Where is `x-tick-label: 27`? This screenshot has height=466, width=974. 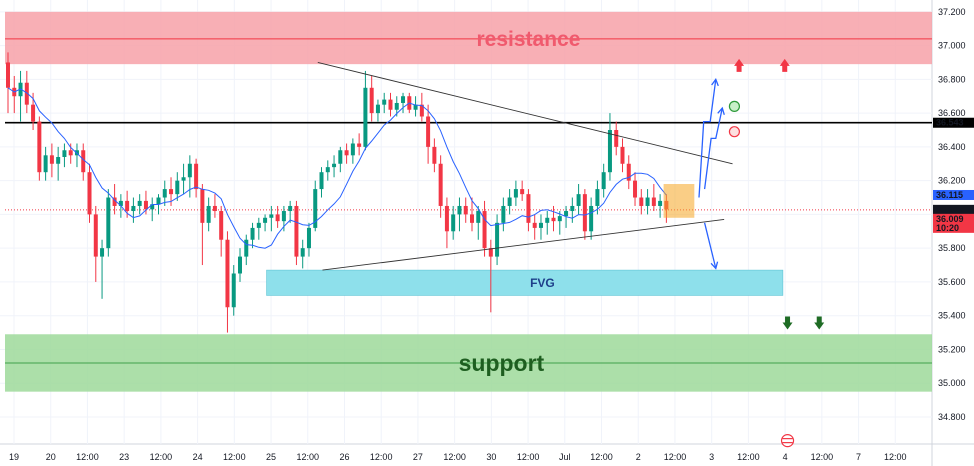 x-tick-label: 27 is located at coordinates (418, 457).